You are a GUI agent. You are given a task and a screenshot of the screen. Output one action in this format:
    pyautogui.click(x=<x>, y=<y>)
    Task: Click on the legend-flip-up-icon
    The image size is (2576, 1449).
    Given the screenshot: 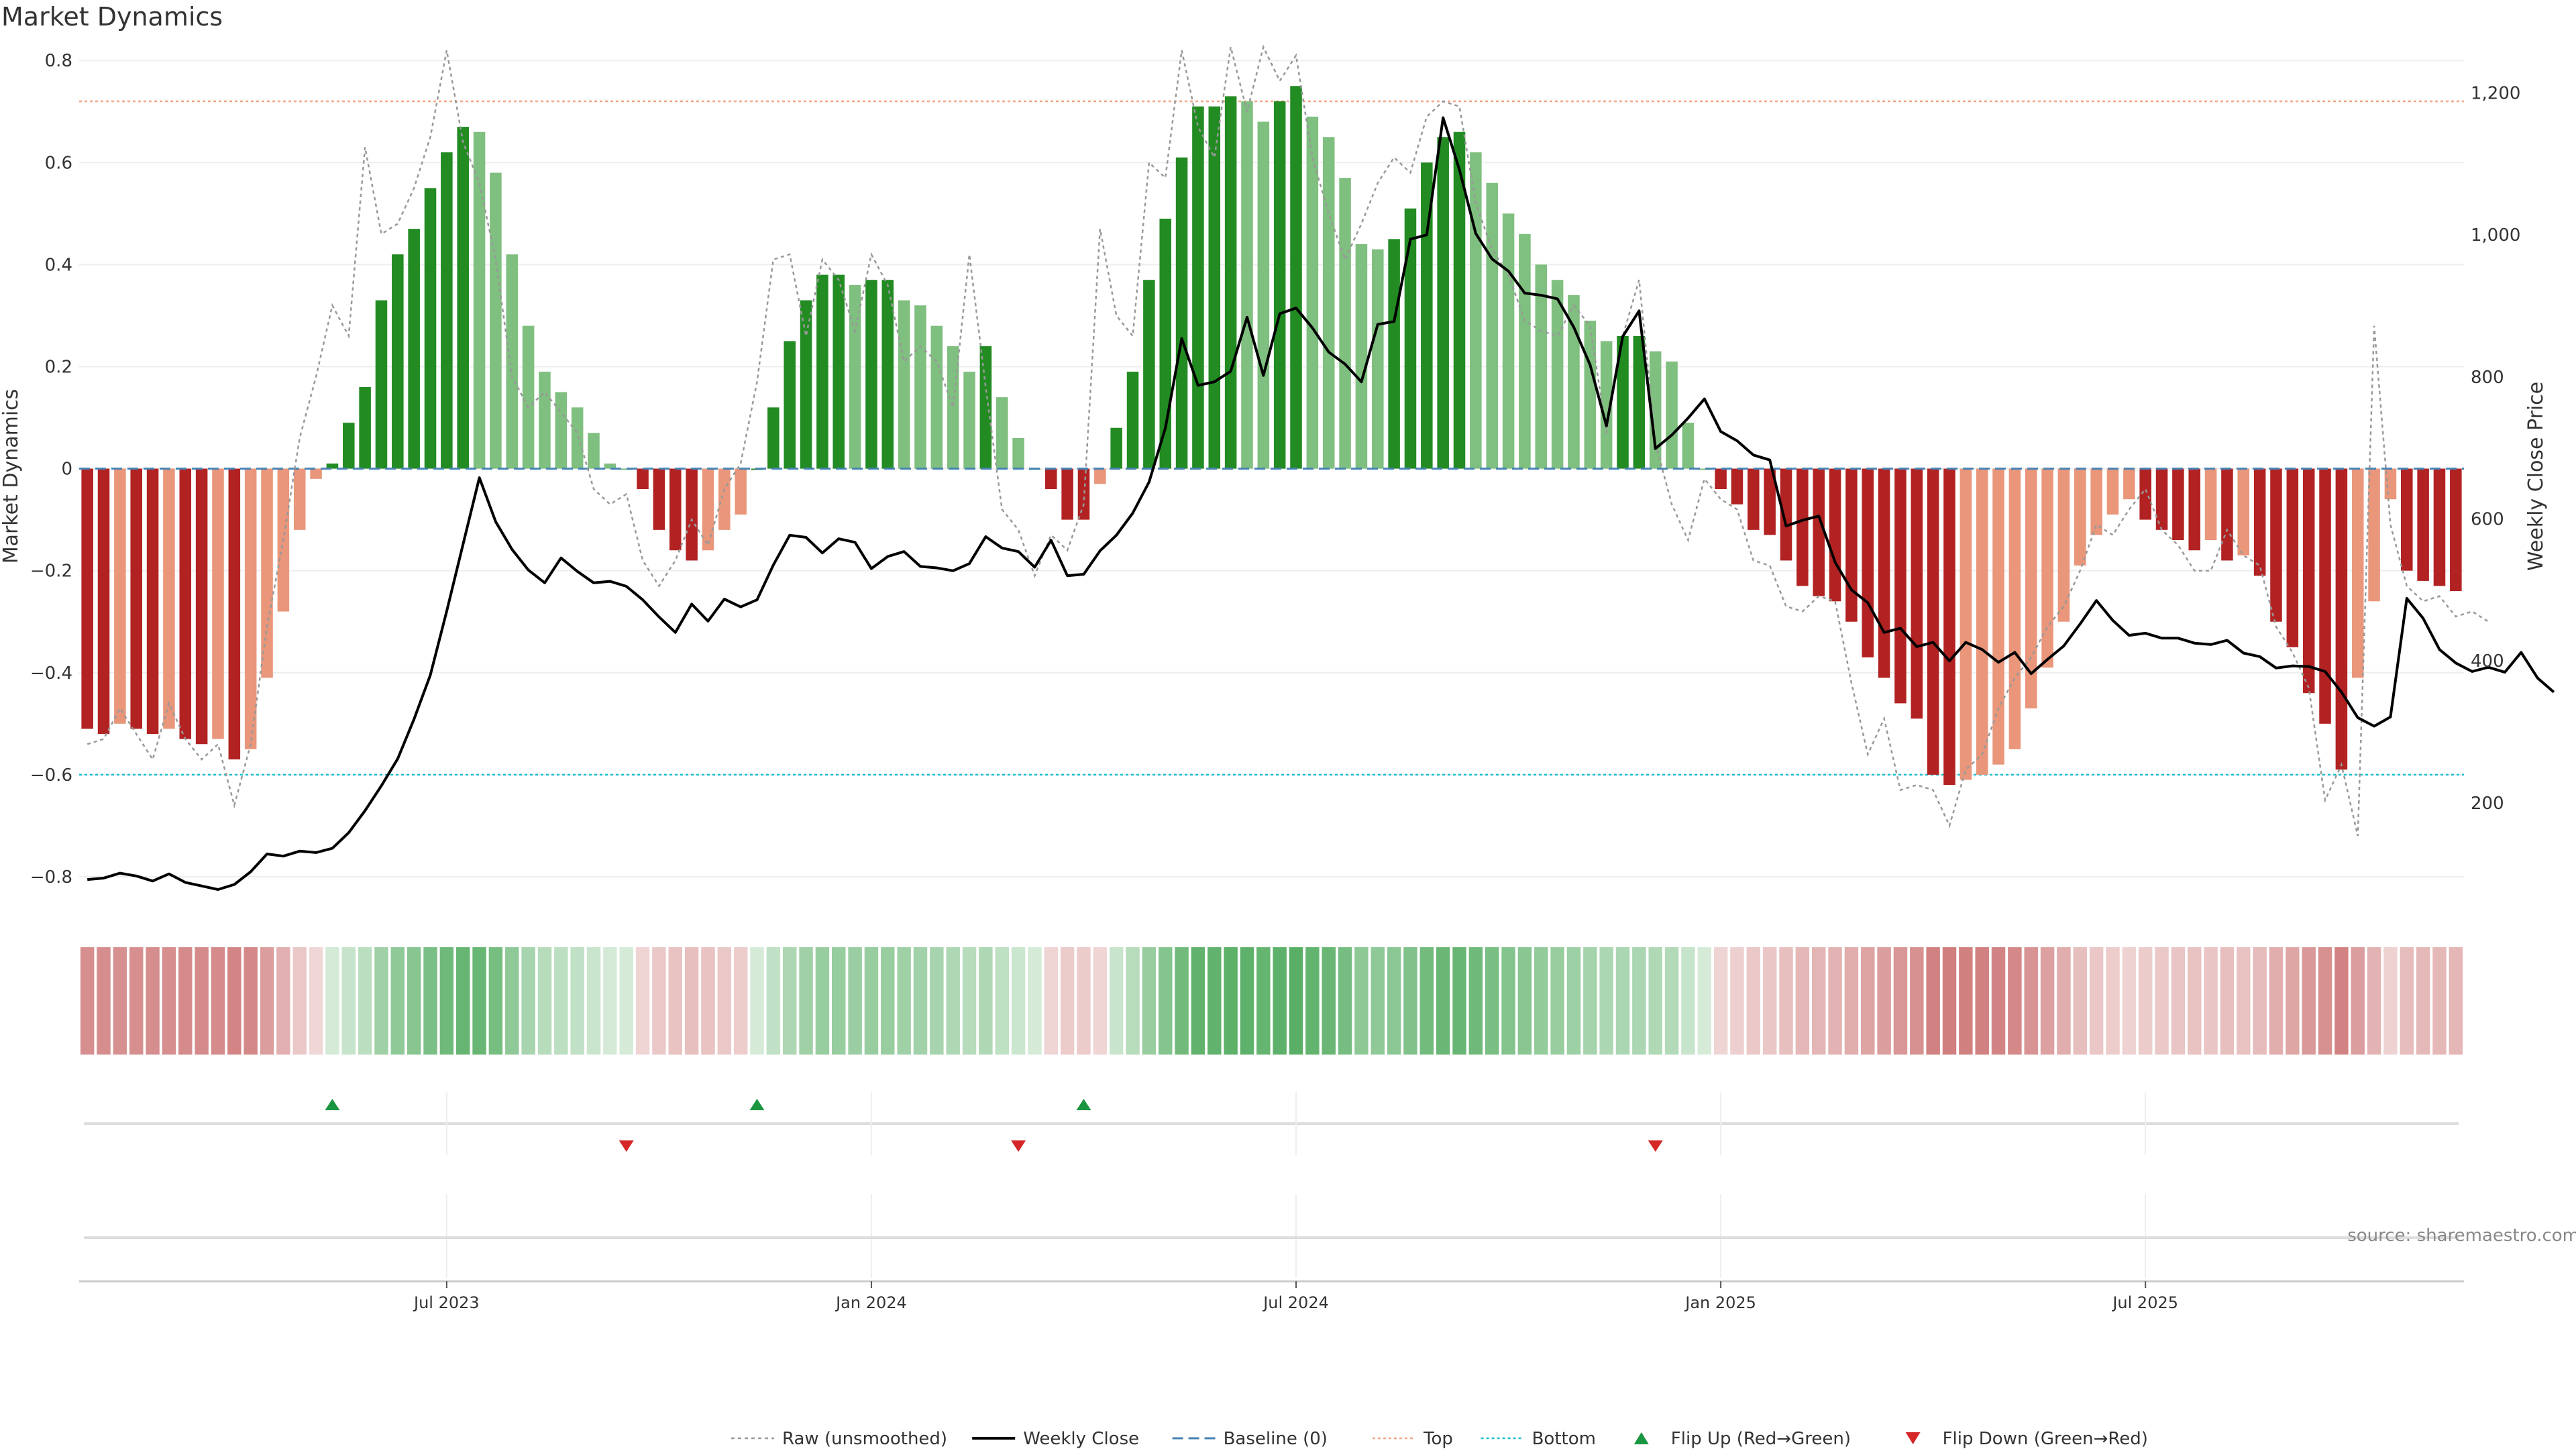 What is the action you would take?
    pyautogui.click(x=1641, y=1438)
    